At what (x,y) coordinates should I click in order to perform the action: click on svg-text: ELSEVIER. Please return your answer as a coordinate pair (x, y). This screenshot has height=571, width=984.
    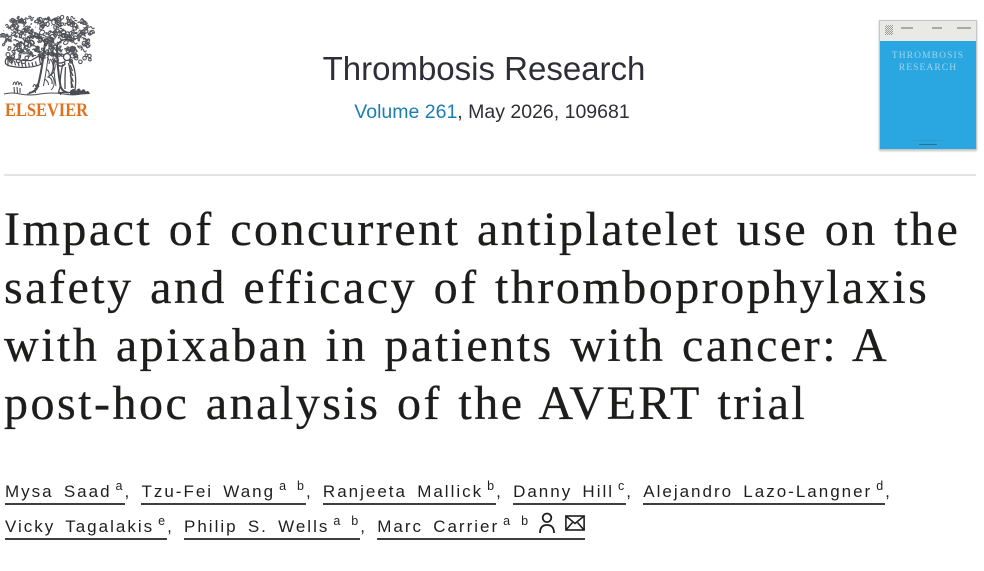
    Looking at the image, I should click on (46, 110).